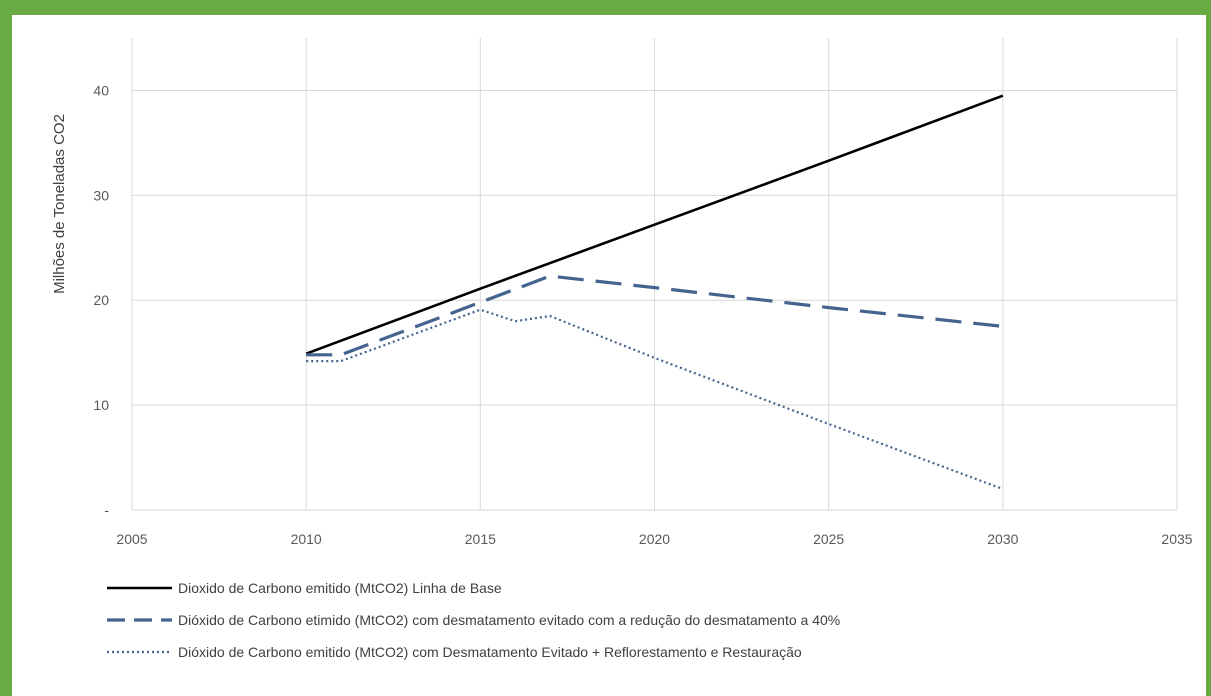  Describe the element at coordinates (101, 90) in the screenshot. I see `y-tick-label: 40` at that location.